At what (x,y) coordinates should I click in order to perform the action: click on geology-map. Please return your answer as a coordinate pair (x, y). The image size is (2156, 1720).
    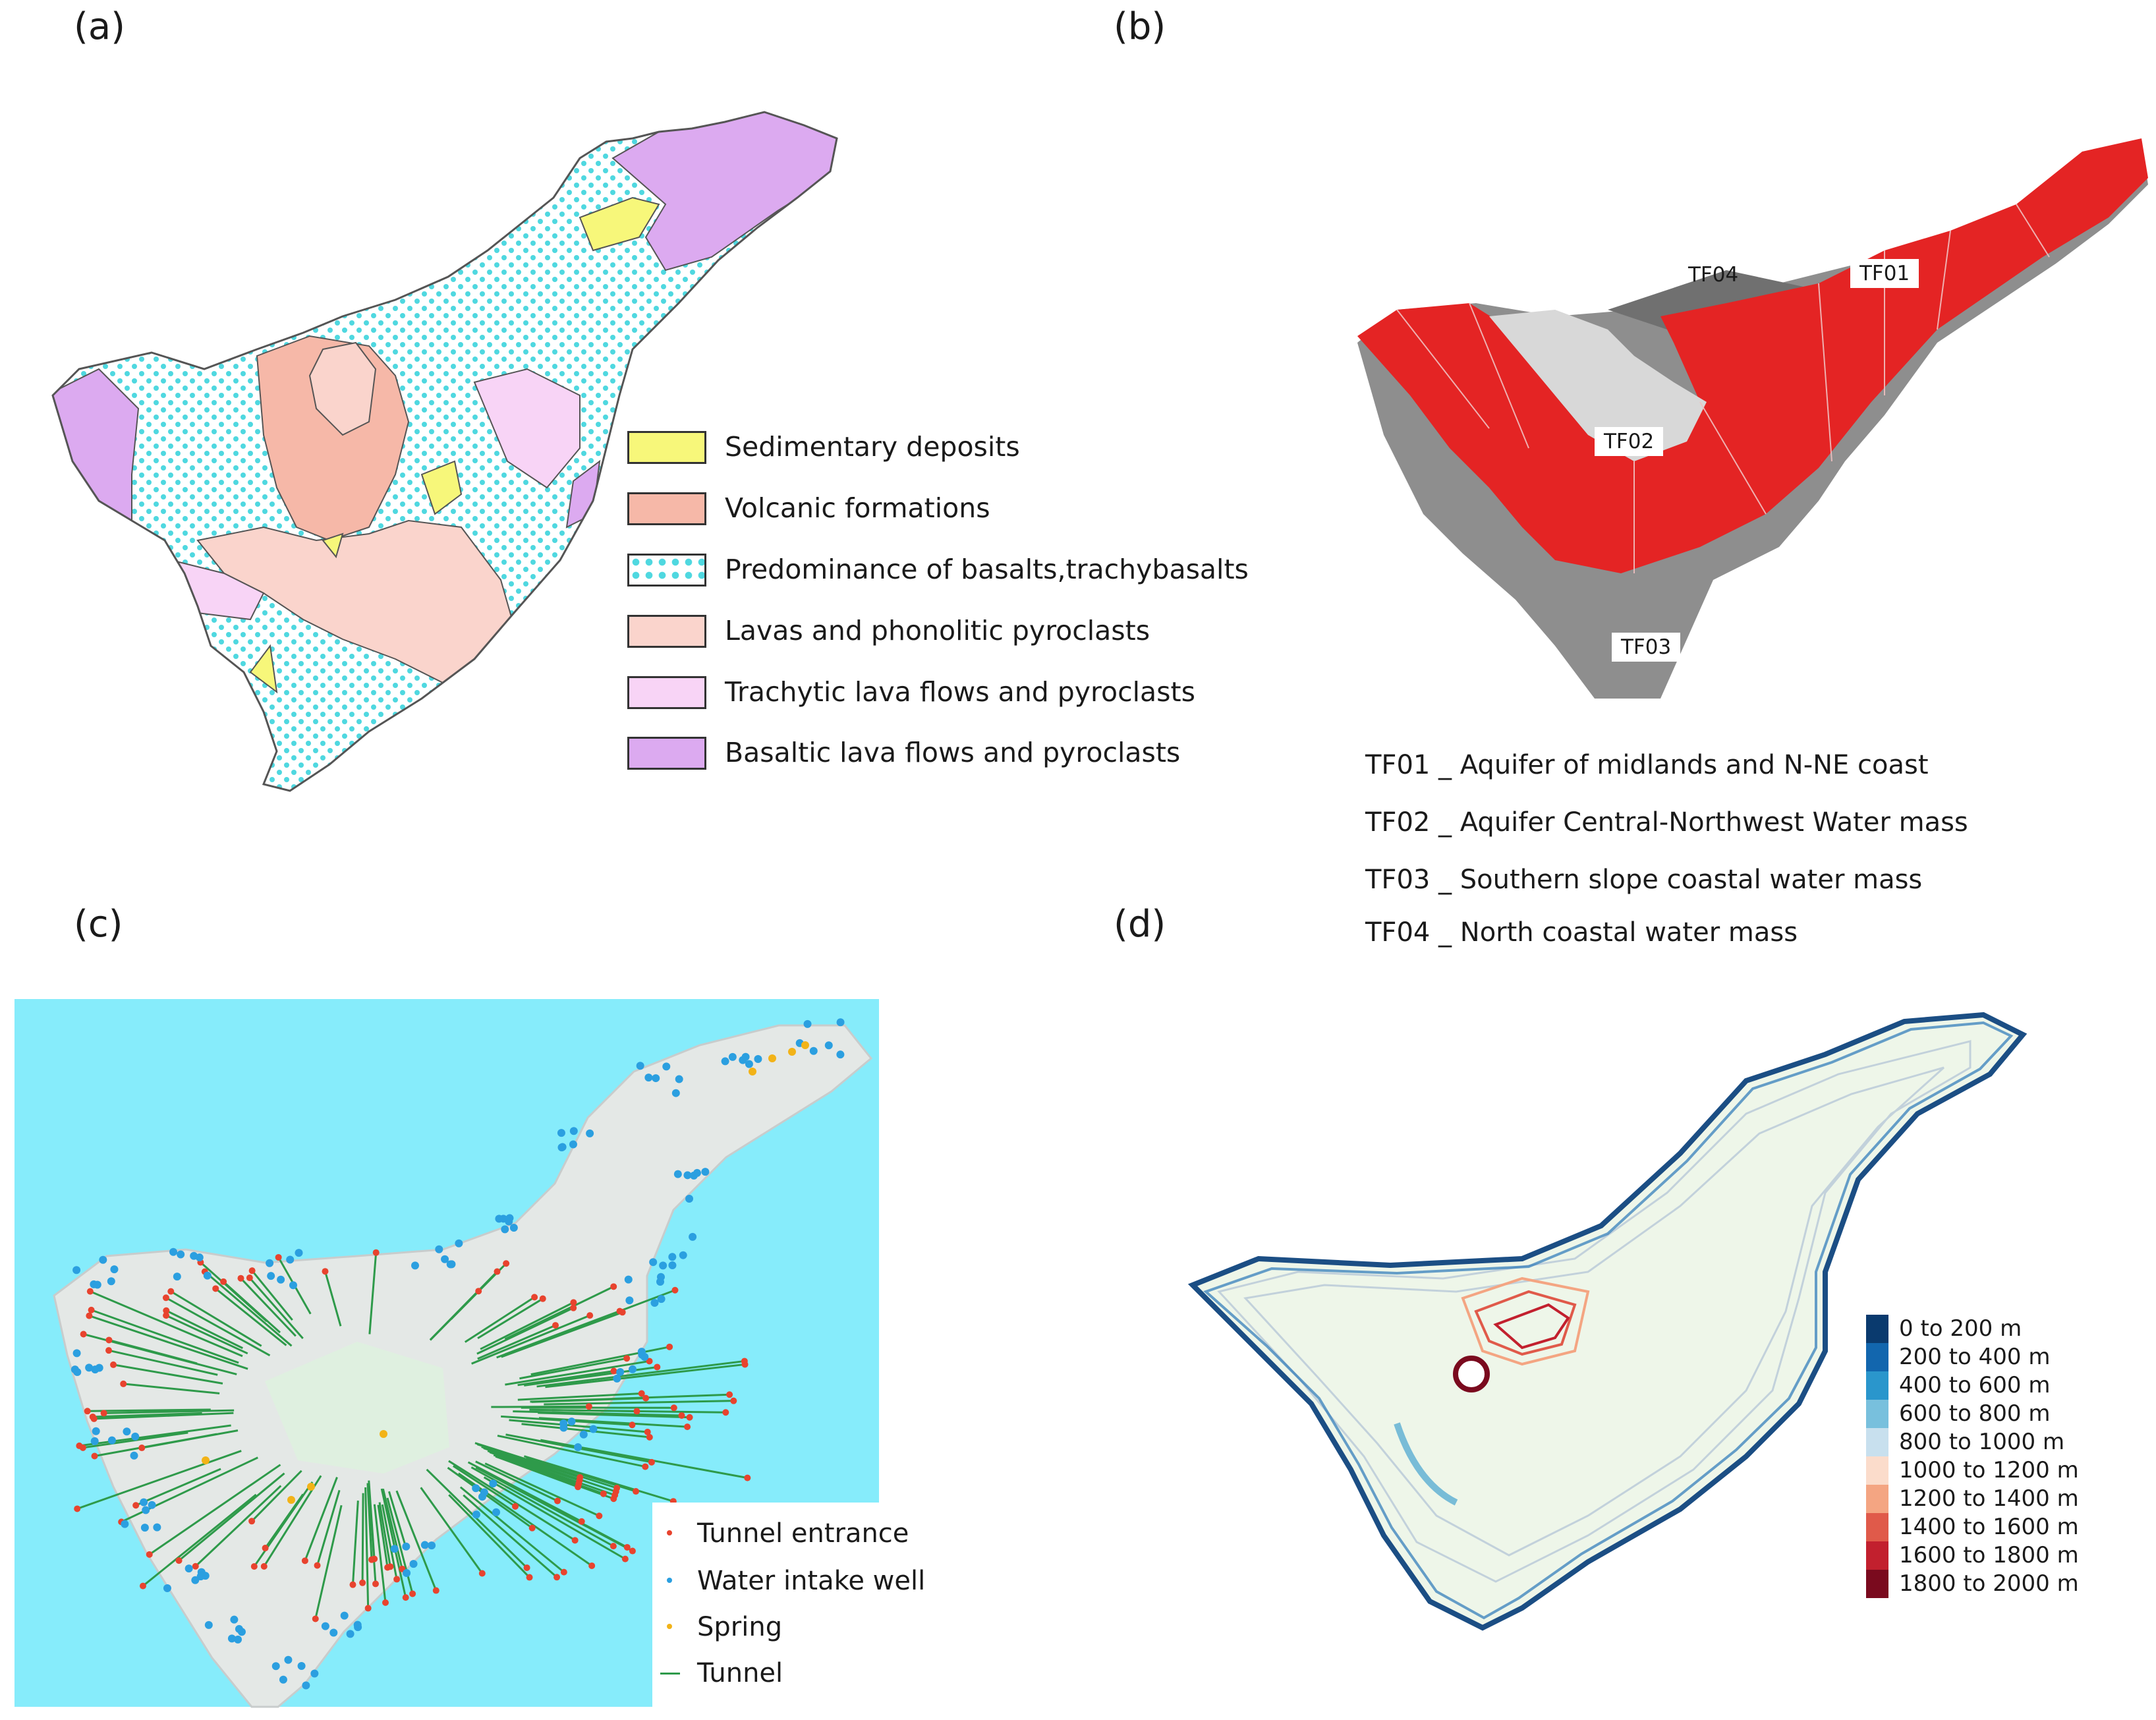
    Looking at the image, I should click on (329, 329).